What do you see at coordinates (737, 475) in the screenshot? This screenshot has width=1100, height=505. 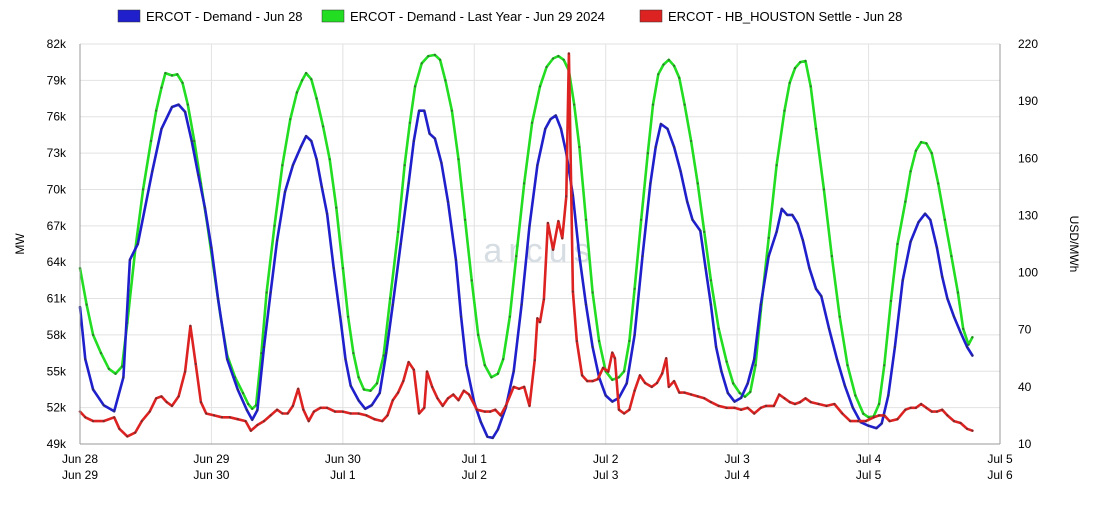 I see `x-tick-label-secondary: Jul 4` at bounding box center [737, 475].